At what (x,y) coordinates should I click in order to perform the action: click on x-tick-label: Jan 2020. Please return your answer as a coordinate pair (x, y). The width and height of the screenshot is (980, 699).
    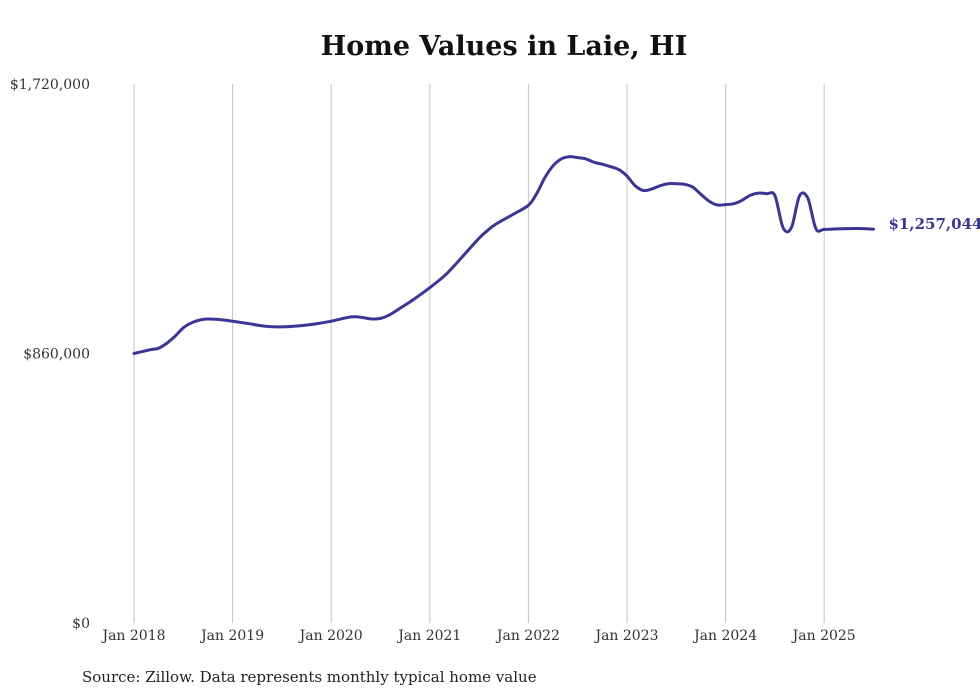
    Looking at the image, I should click on (330, 636).